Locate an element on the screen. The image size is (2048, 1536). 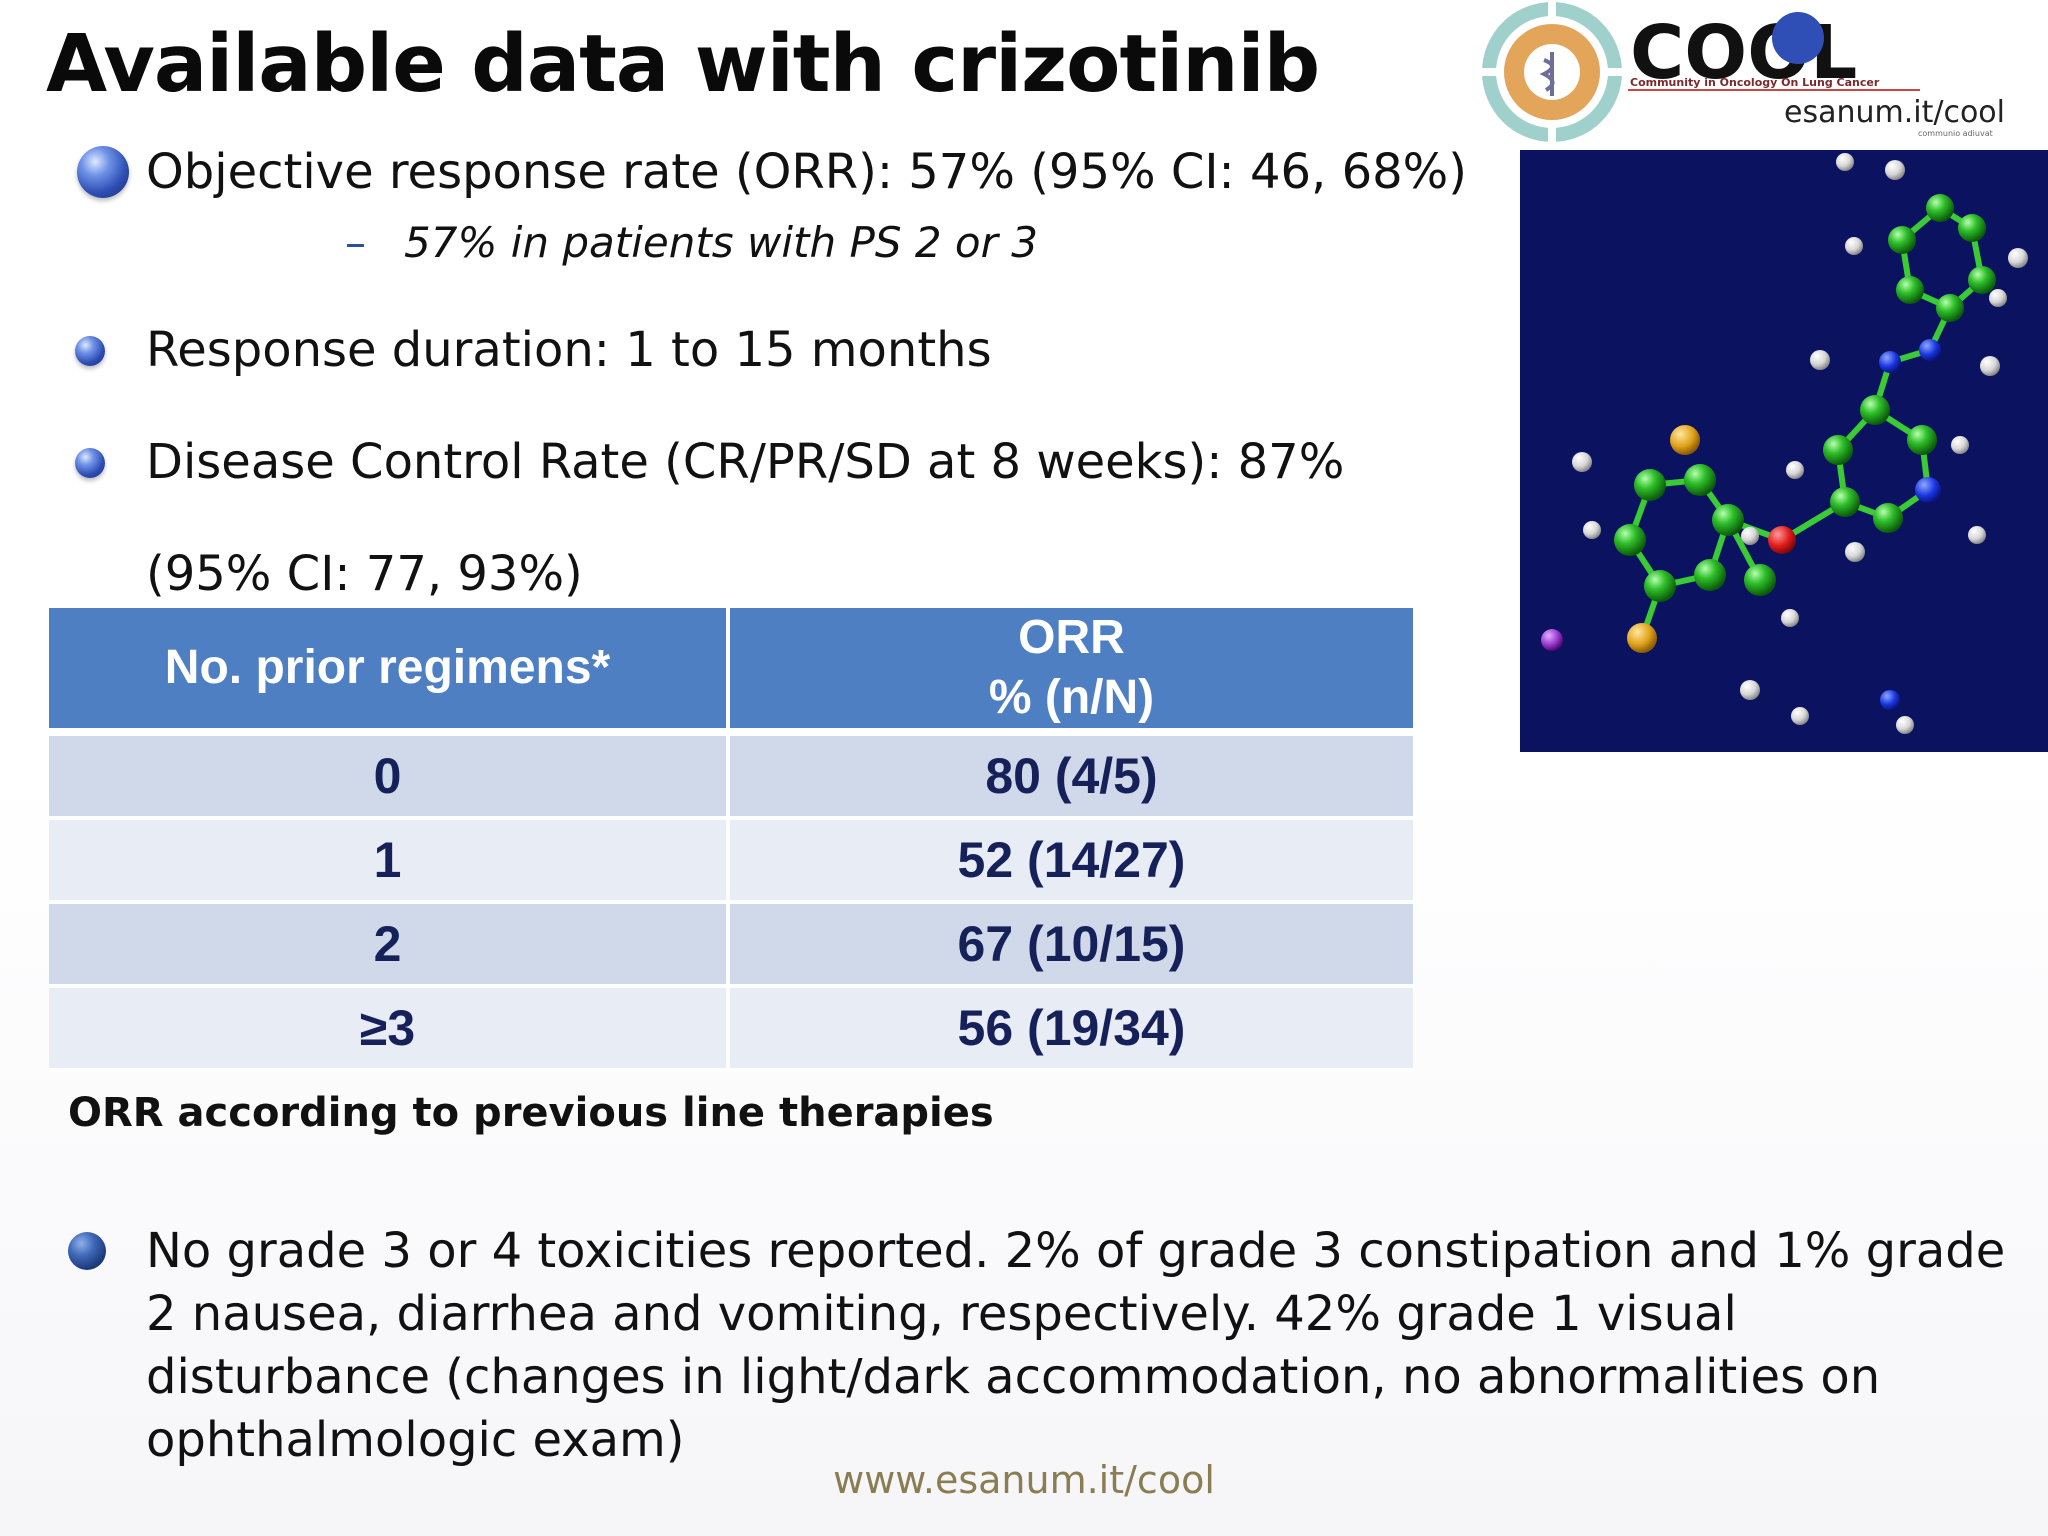
sub-bullet-text: 57% in patients with PS 2 or 3 is located at coordinates (721, 242).